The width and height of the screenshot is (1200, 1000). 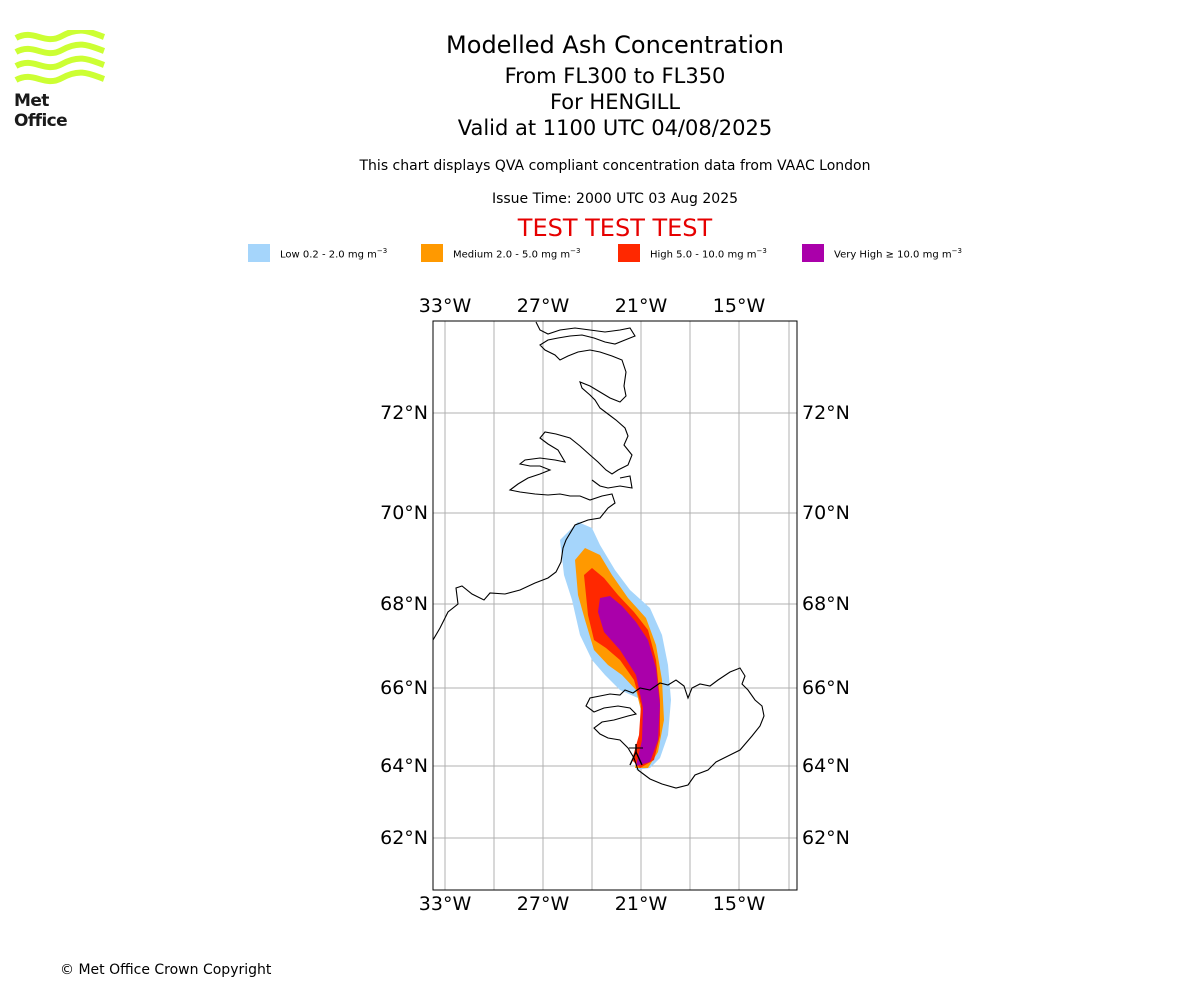 I want to click on legend-swatch-low, so click(x=259, y=253).